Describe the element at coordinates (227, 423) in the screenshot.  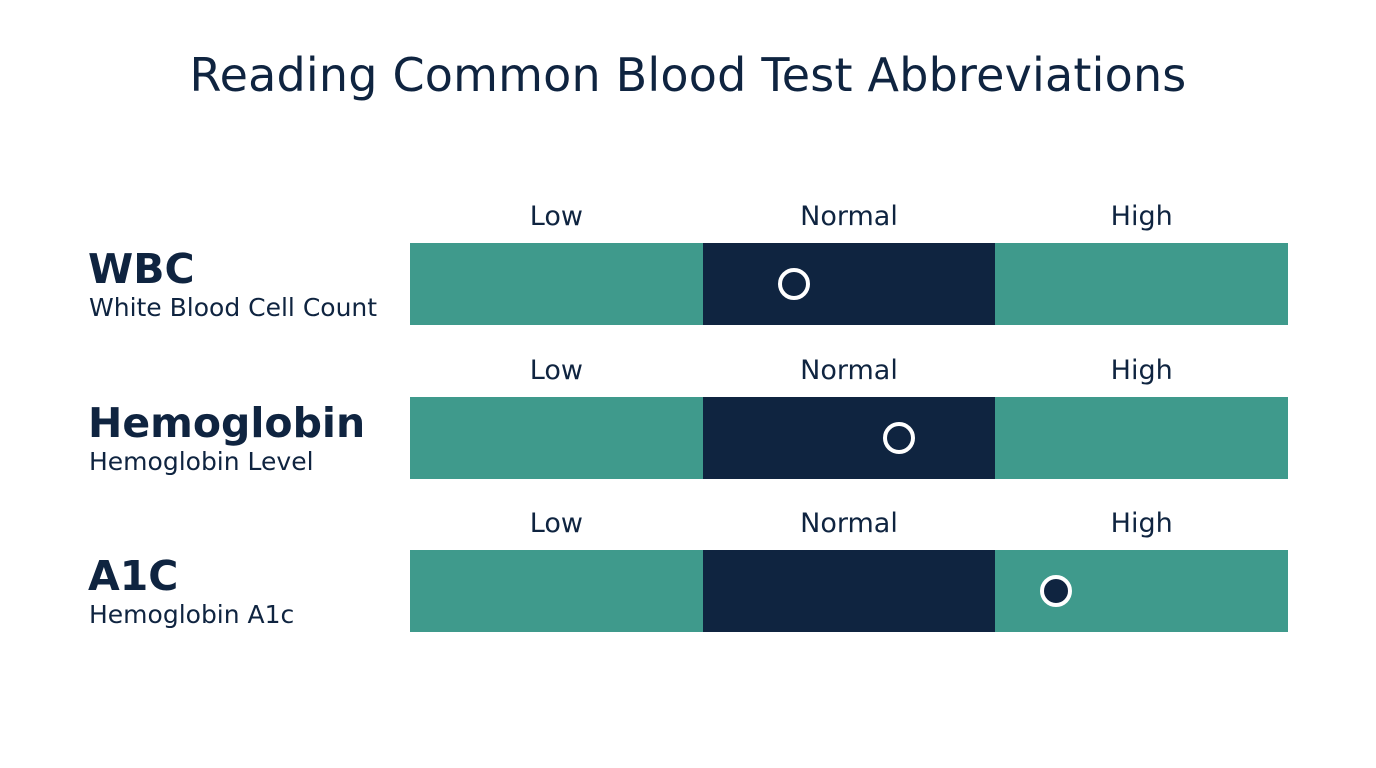
I see `test-abbreviation: Hemoglobin` at that location.